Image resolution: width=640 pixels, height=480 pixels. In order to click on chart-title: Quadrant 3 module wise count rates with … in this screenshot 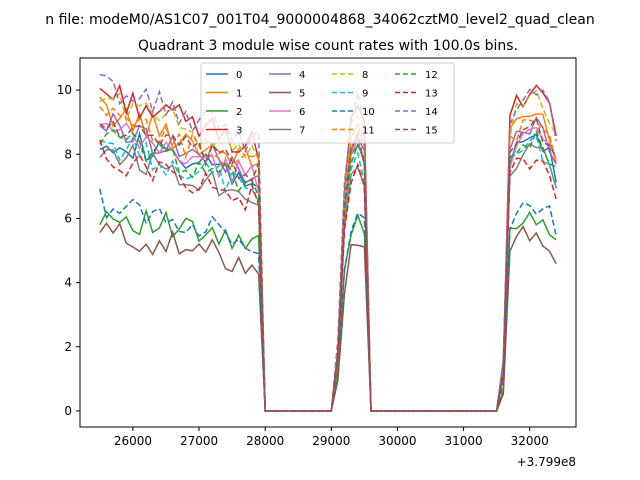, I will do `click(328, 46)`.